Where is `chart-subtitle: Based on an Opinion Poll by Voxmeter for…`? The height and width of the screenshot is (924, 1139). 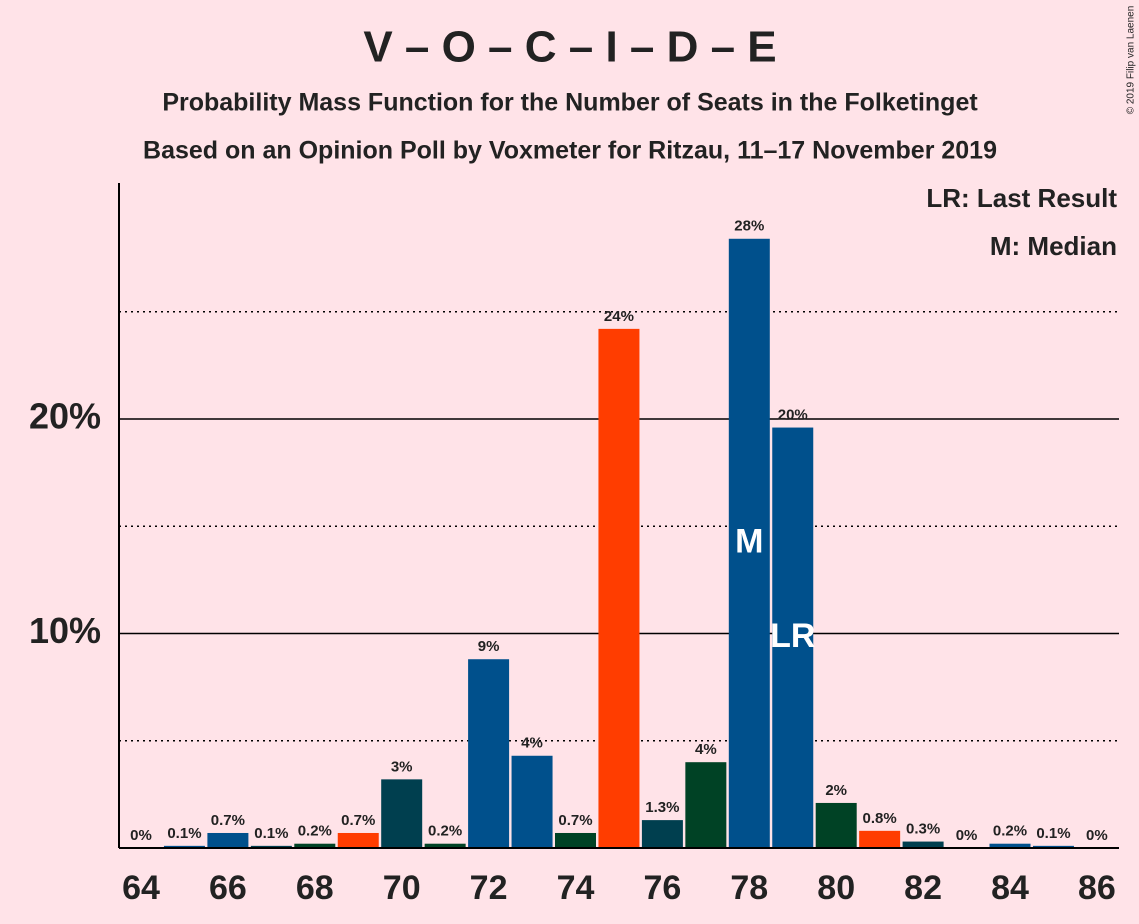
chart-subtitle: Based on an Opinion Poll by Voxmeter for… is located at coordinates (570, 151).